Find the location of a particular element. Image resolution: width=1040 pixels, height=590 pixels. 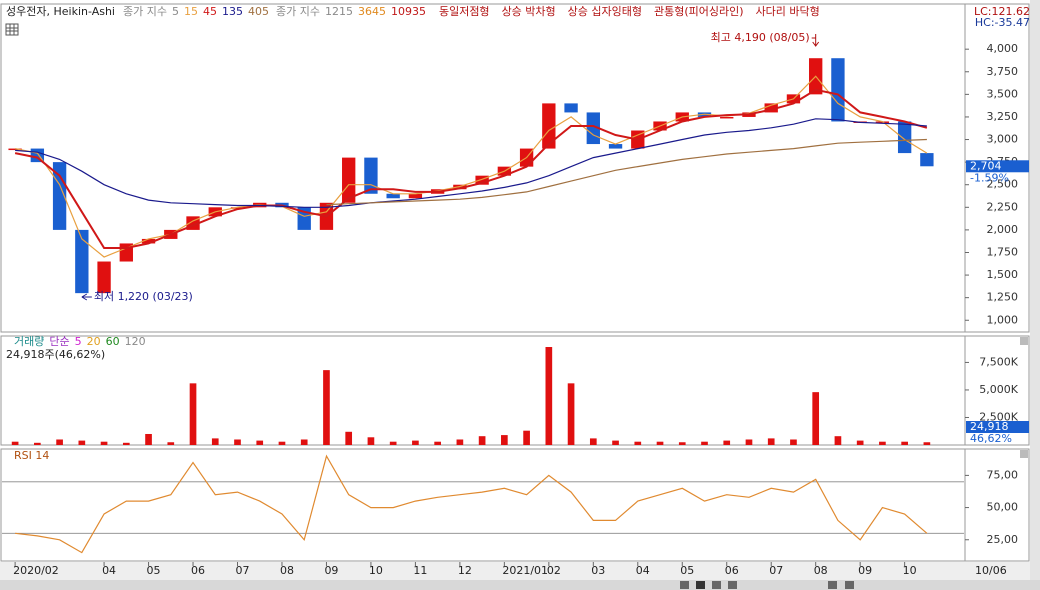

x-tick-label: 11 is located at coordinates (420, 570).